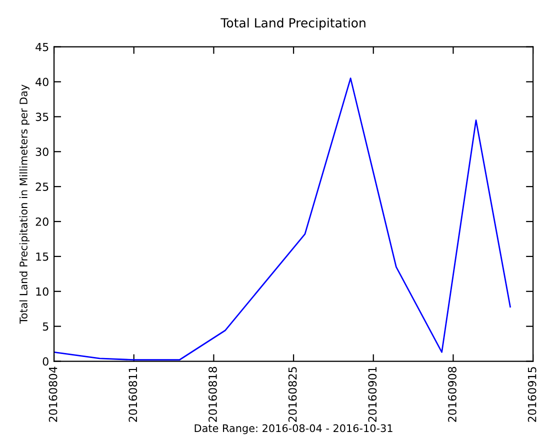 This screenshot has height=446, width=557. What do you see at coordinates (53, 394) in the screenshot?
I see `x-tick-label: 20160804` at bounding box center [53, 394].